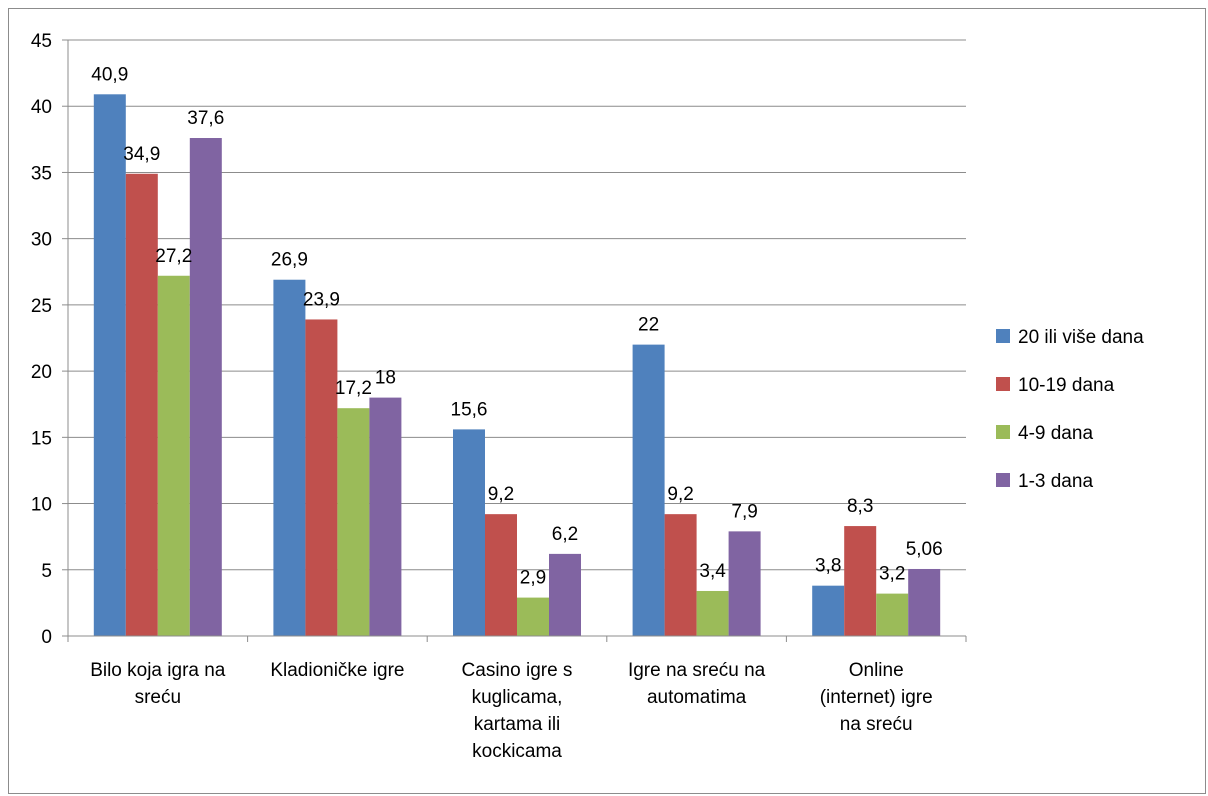 Image resolution: width=1208 pixels, height=796 pixels. Describe the element at coordinates (876, 670) in the screenshot. I see `x-tick-label: Online` at that location.